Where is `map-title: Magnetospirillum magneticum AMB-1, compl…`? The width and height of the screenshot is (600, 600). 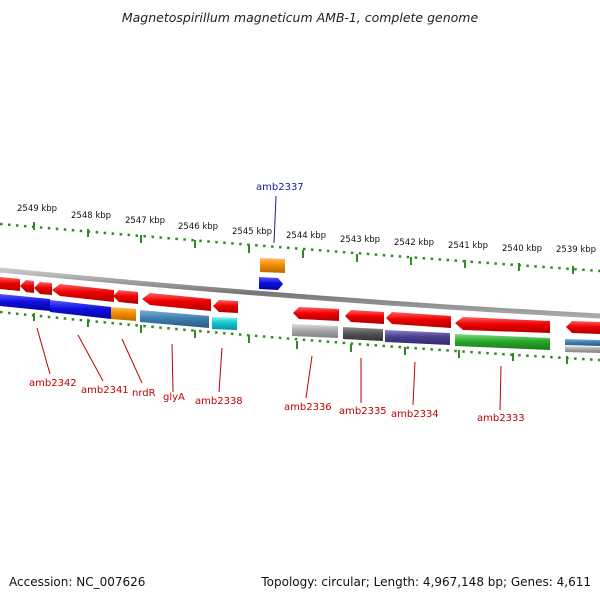 map-title: Magnetospirillum magneticum AMB-1, compl… is located at coordinates (300, 17).